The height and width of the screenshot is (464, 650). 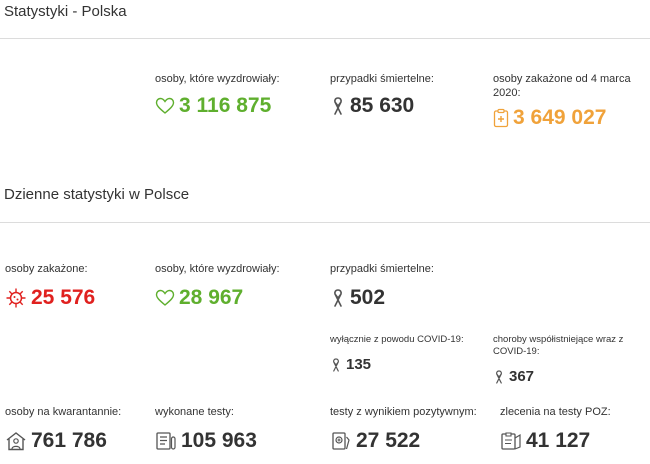 What do you see at coordinates (562, 86) in the screenshot?
I see `totals-infected-label-line: osoby zakażone od 4 marca 2020:` at bounding box center [562, 86].